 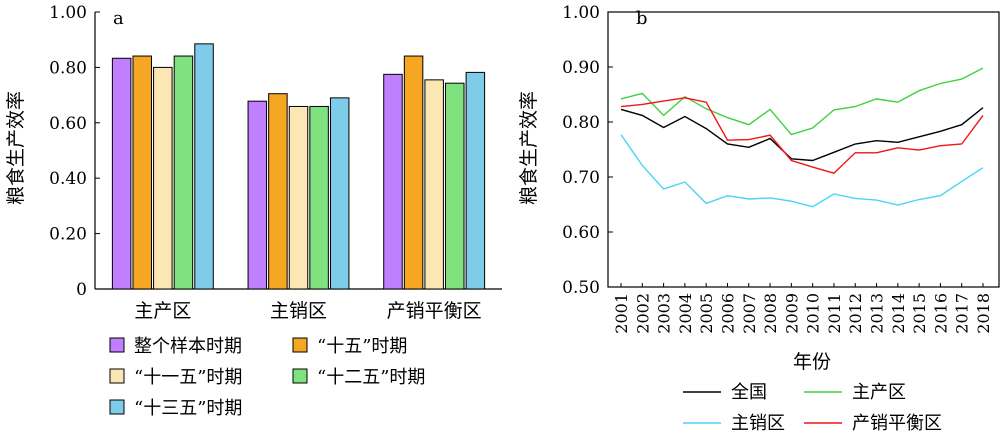 I want to click on bar-y-tick-label: 0.80, so click(x=68, y=68).